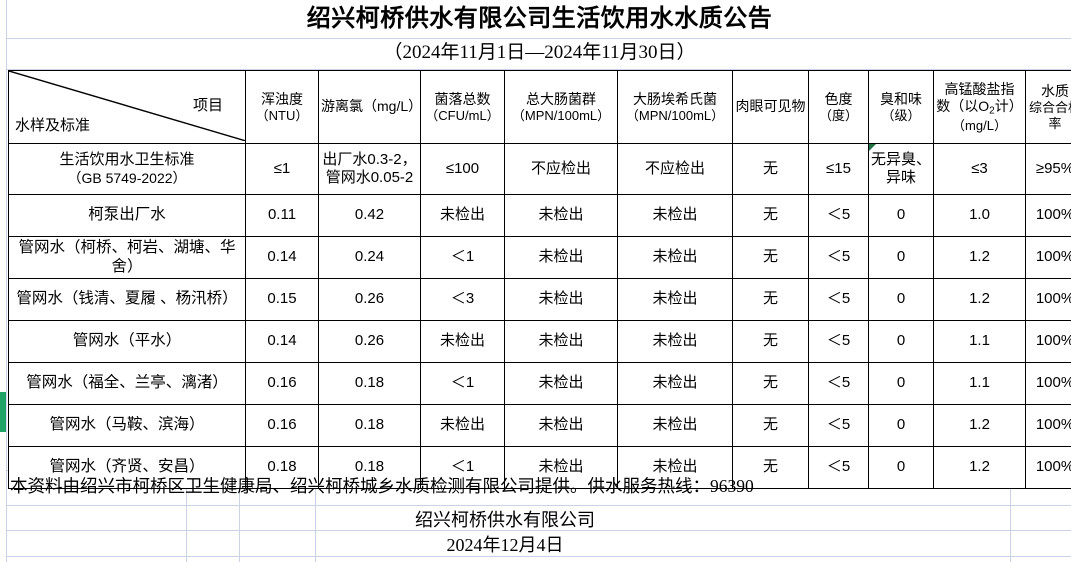  I want to click on row-label: 管网水（平水）, so click(127, 341).